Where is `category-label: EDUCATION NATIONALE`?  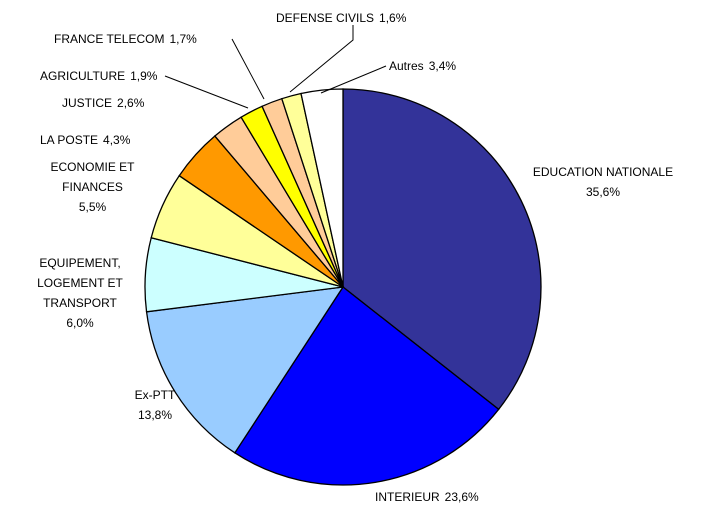 category-label: EDUCATION NATIONALE is located at coordinates (603, 172).